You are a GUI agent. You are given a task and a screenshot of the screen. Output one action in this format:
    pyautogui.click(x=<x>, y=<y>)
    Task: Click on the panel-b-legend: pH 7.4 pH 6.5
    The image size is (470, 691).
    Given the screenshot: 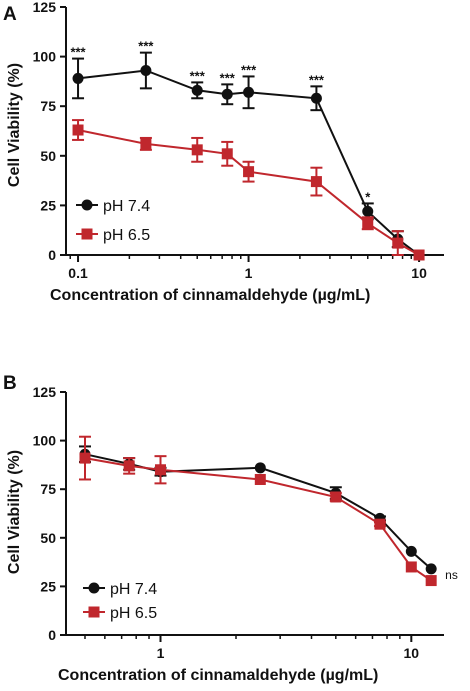 What is the action you would take?
    pyautogui.click(x=120, y=601)
    